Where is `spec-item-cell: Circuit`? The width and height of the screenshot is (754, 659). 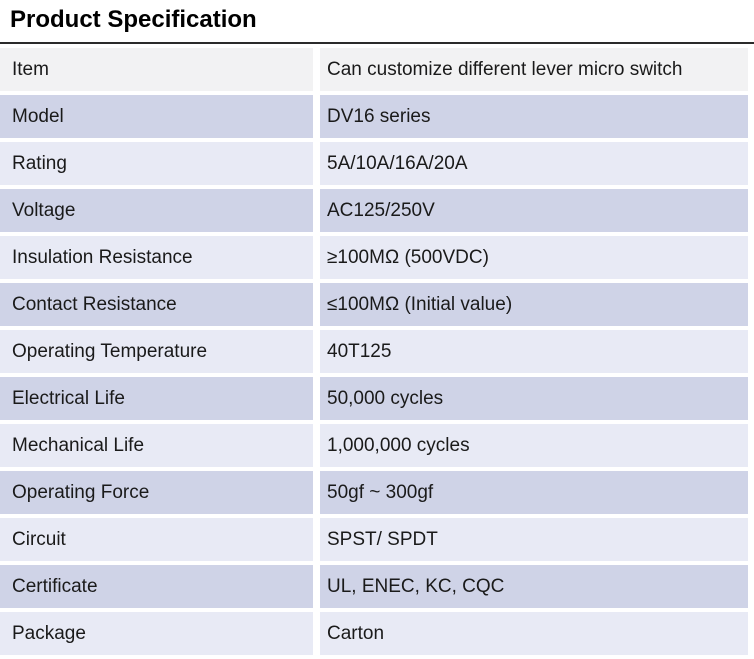
spec-item-cell: Circuit is located at coordinates (160, 540).